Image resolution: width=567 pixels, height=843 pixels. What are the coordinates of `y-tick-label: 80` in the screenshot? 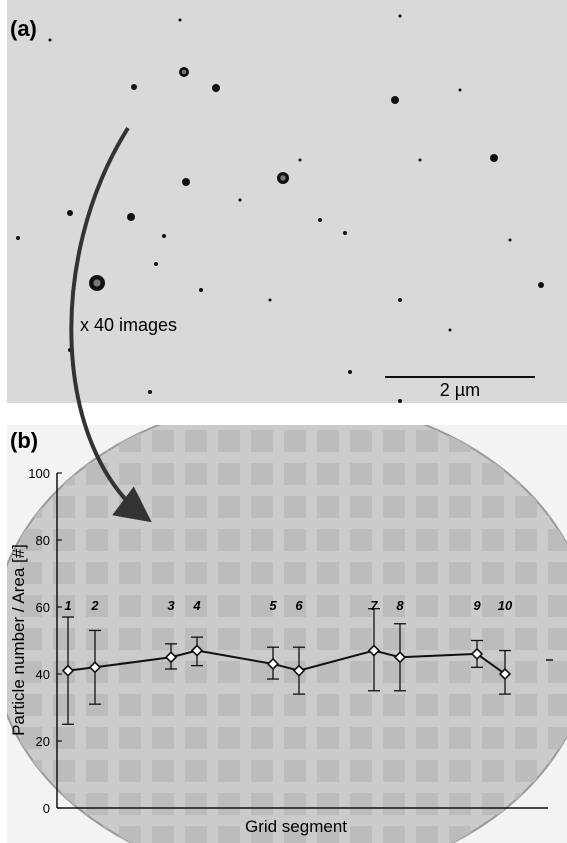 It's located at (43, 540).